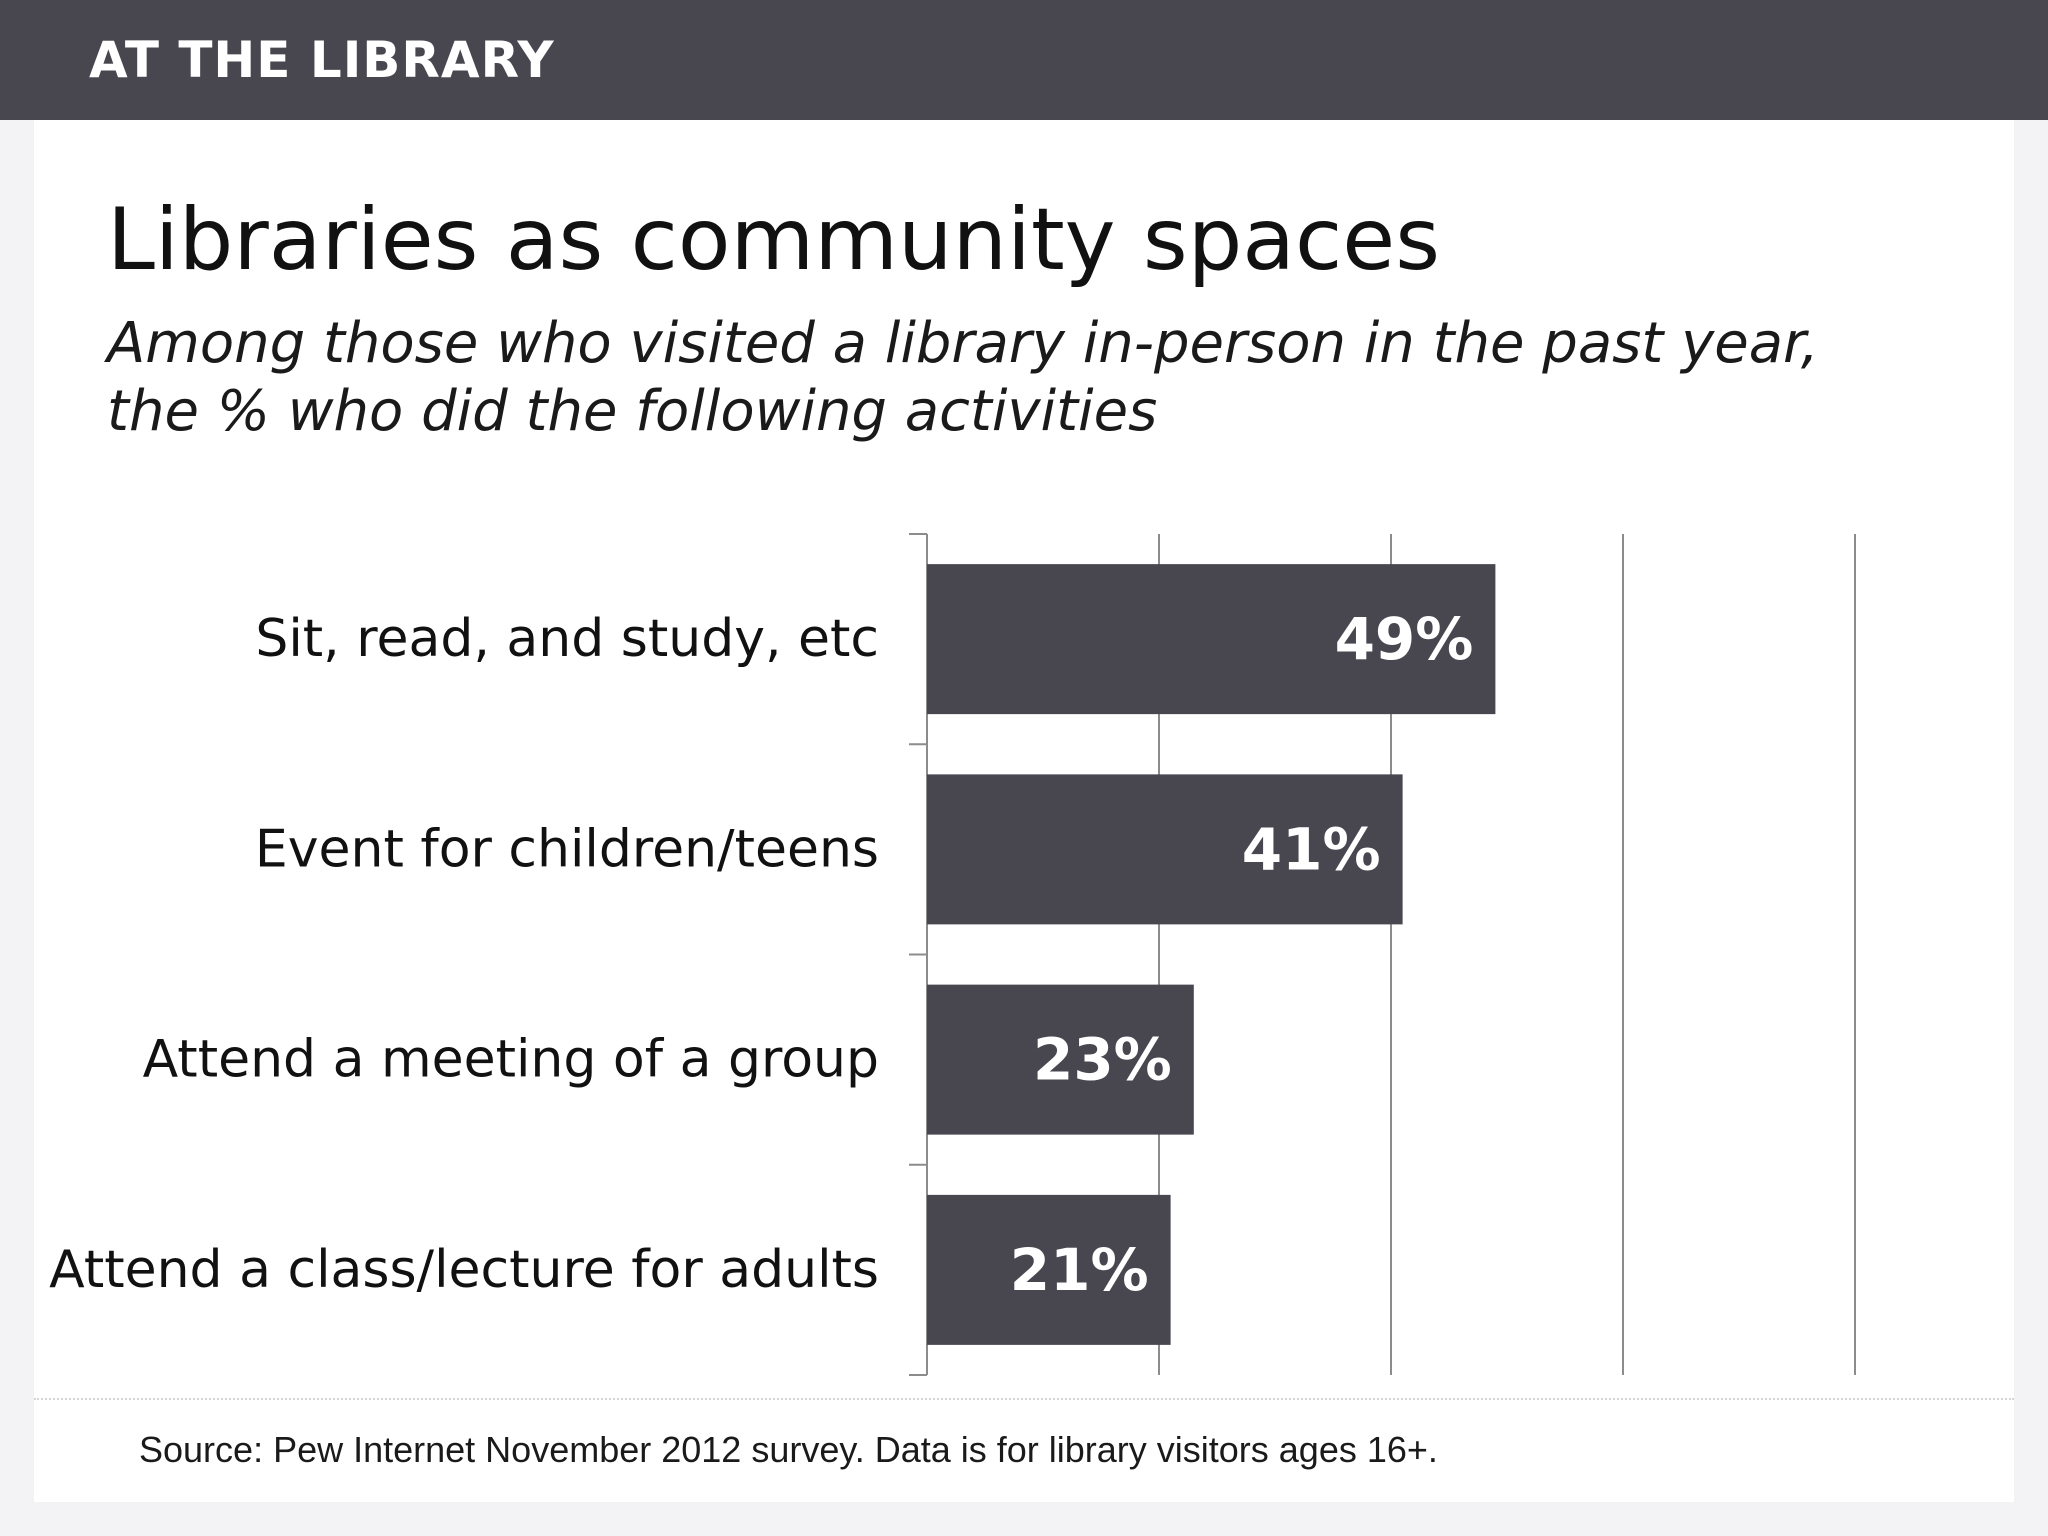  Describe the element at coordinates (1404, 639) in the screenshot. I see `value-label: 49%` at that location.